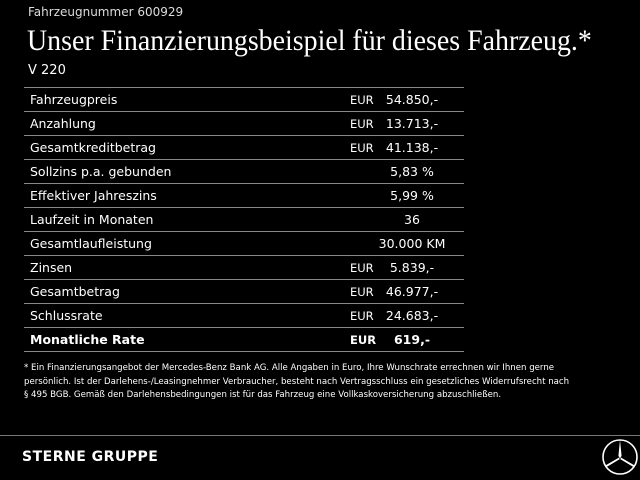 The width and height of the screenshot is (640, 480). What do you see at coordinates (412, 219) in the screenshot?
I see `row-value: 36` at bounding box center [412, 219].